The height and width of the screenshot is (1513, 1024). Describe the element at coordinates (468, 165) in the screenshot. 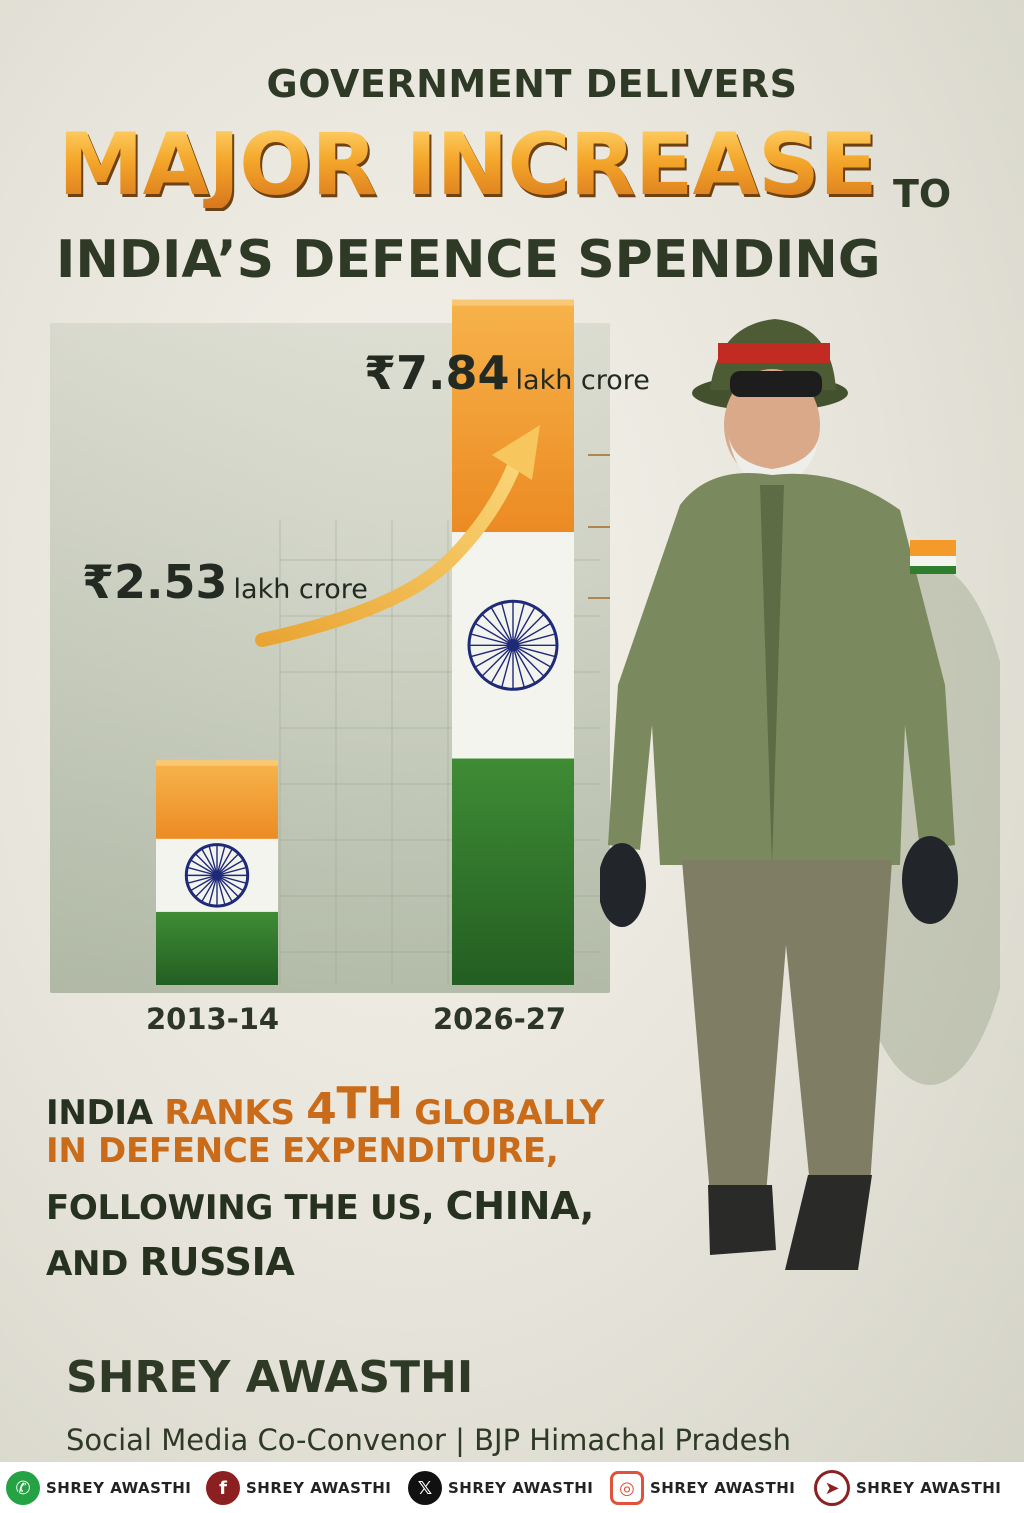

I see `heading-major-increase: MAJOR INCREASE` at that location.